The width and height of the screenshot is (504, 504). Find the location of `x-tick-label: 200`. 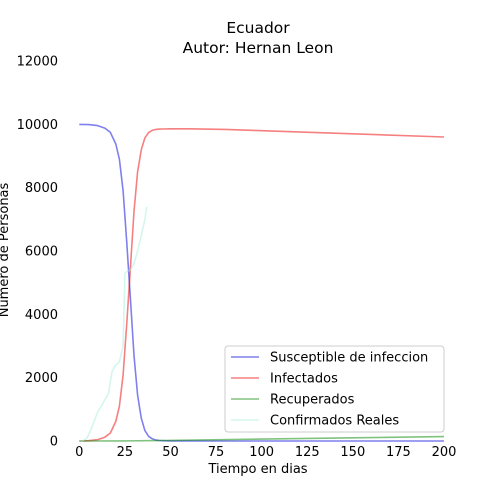

x-tick-label: 200 is located at coordinates (444, 452).